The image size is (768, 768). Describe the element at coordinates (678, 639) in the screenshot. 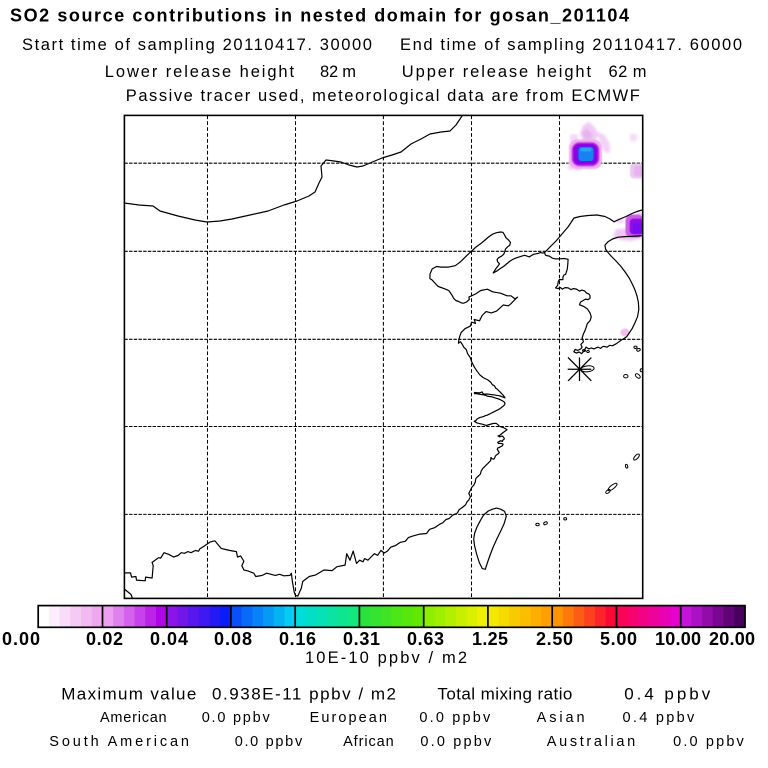

I see `svg-text: 10.00` at that location.